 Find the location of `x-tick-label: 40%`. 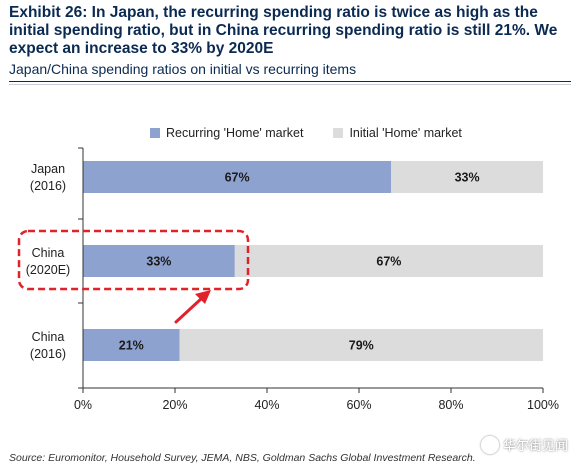

x-tick-label: 40% is located at coordinates (266, 405).